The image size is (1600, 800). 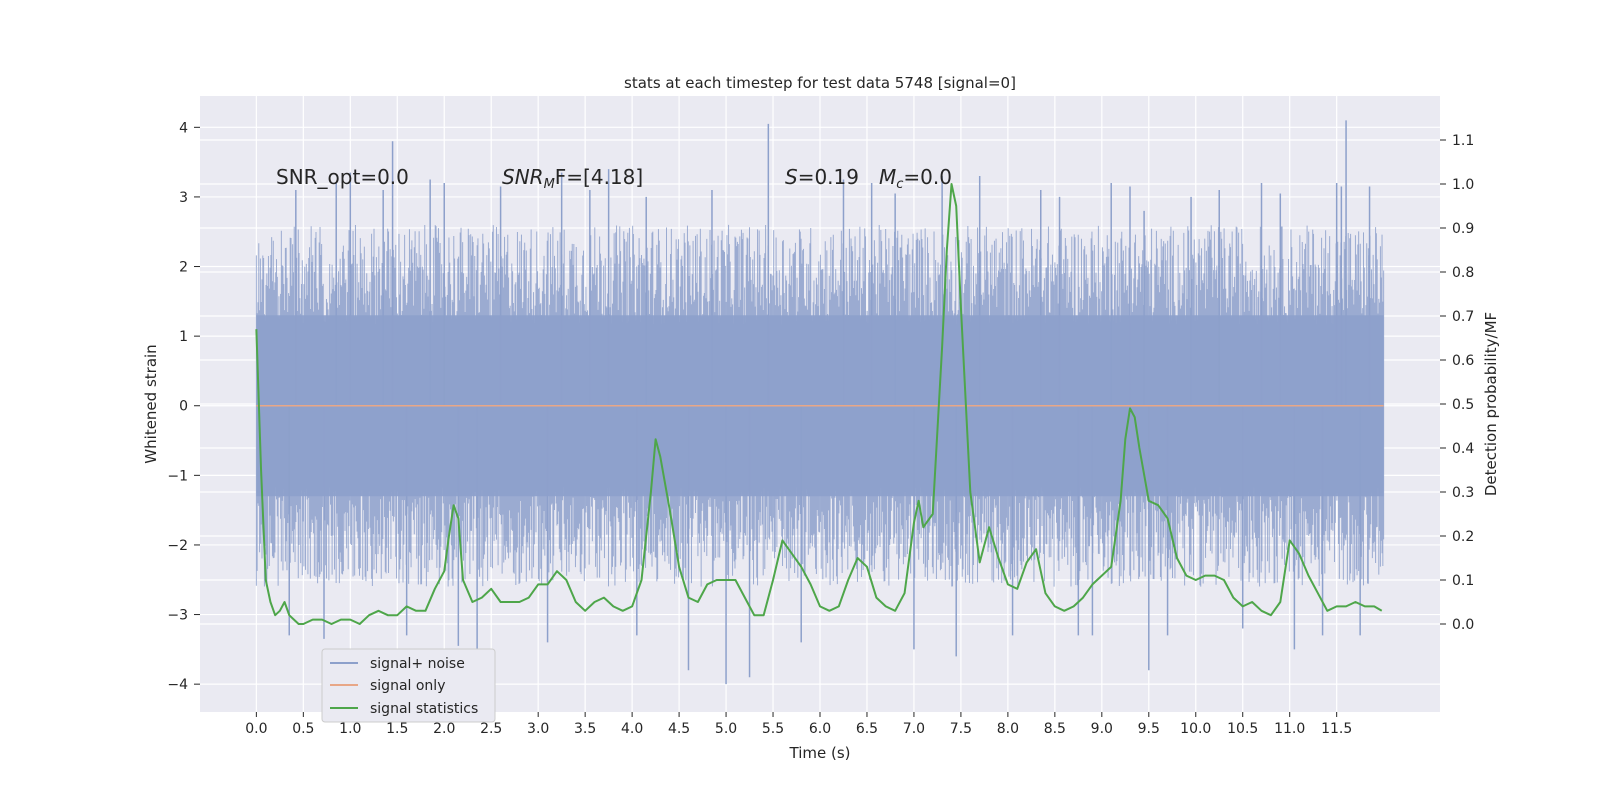 I want to click on x-tick-label: 0.0, so click(x=256, y=729).